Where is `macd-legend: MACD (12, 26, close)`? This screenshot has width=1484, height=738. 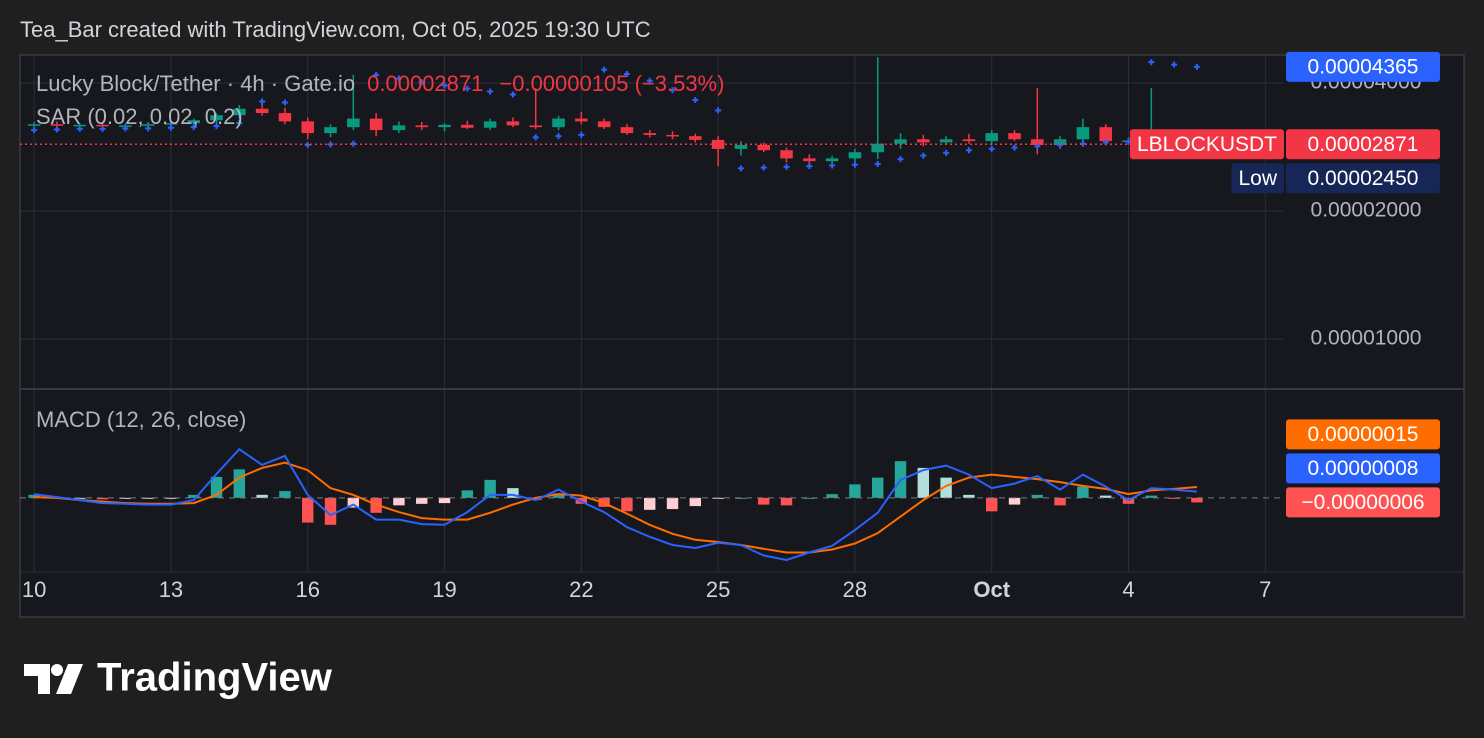
macd-legend: MACD (12, 26, close) is located at coordinates (141, 419).